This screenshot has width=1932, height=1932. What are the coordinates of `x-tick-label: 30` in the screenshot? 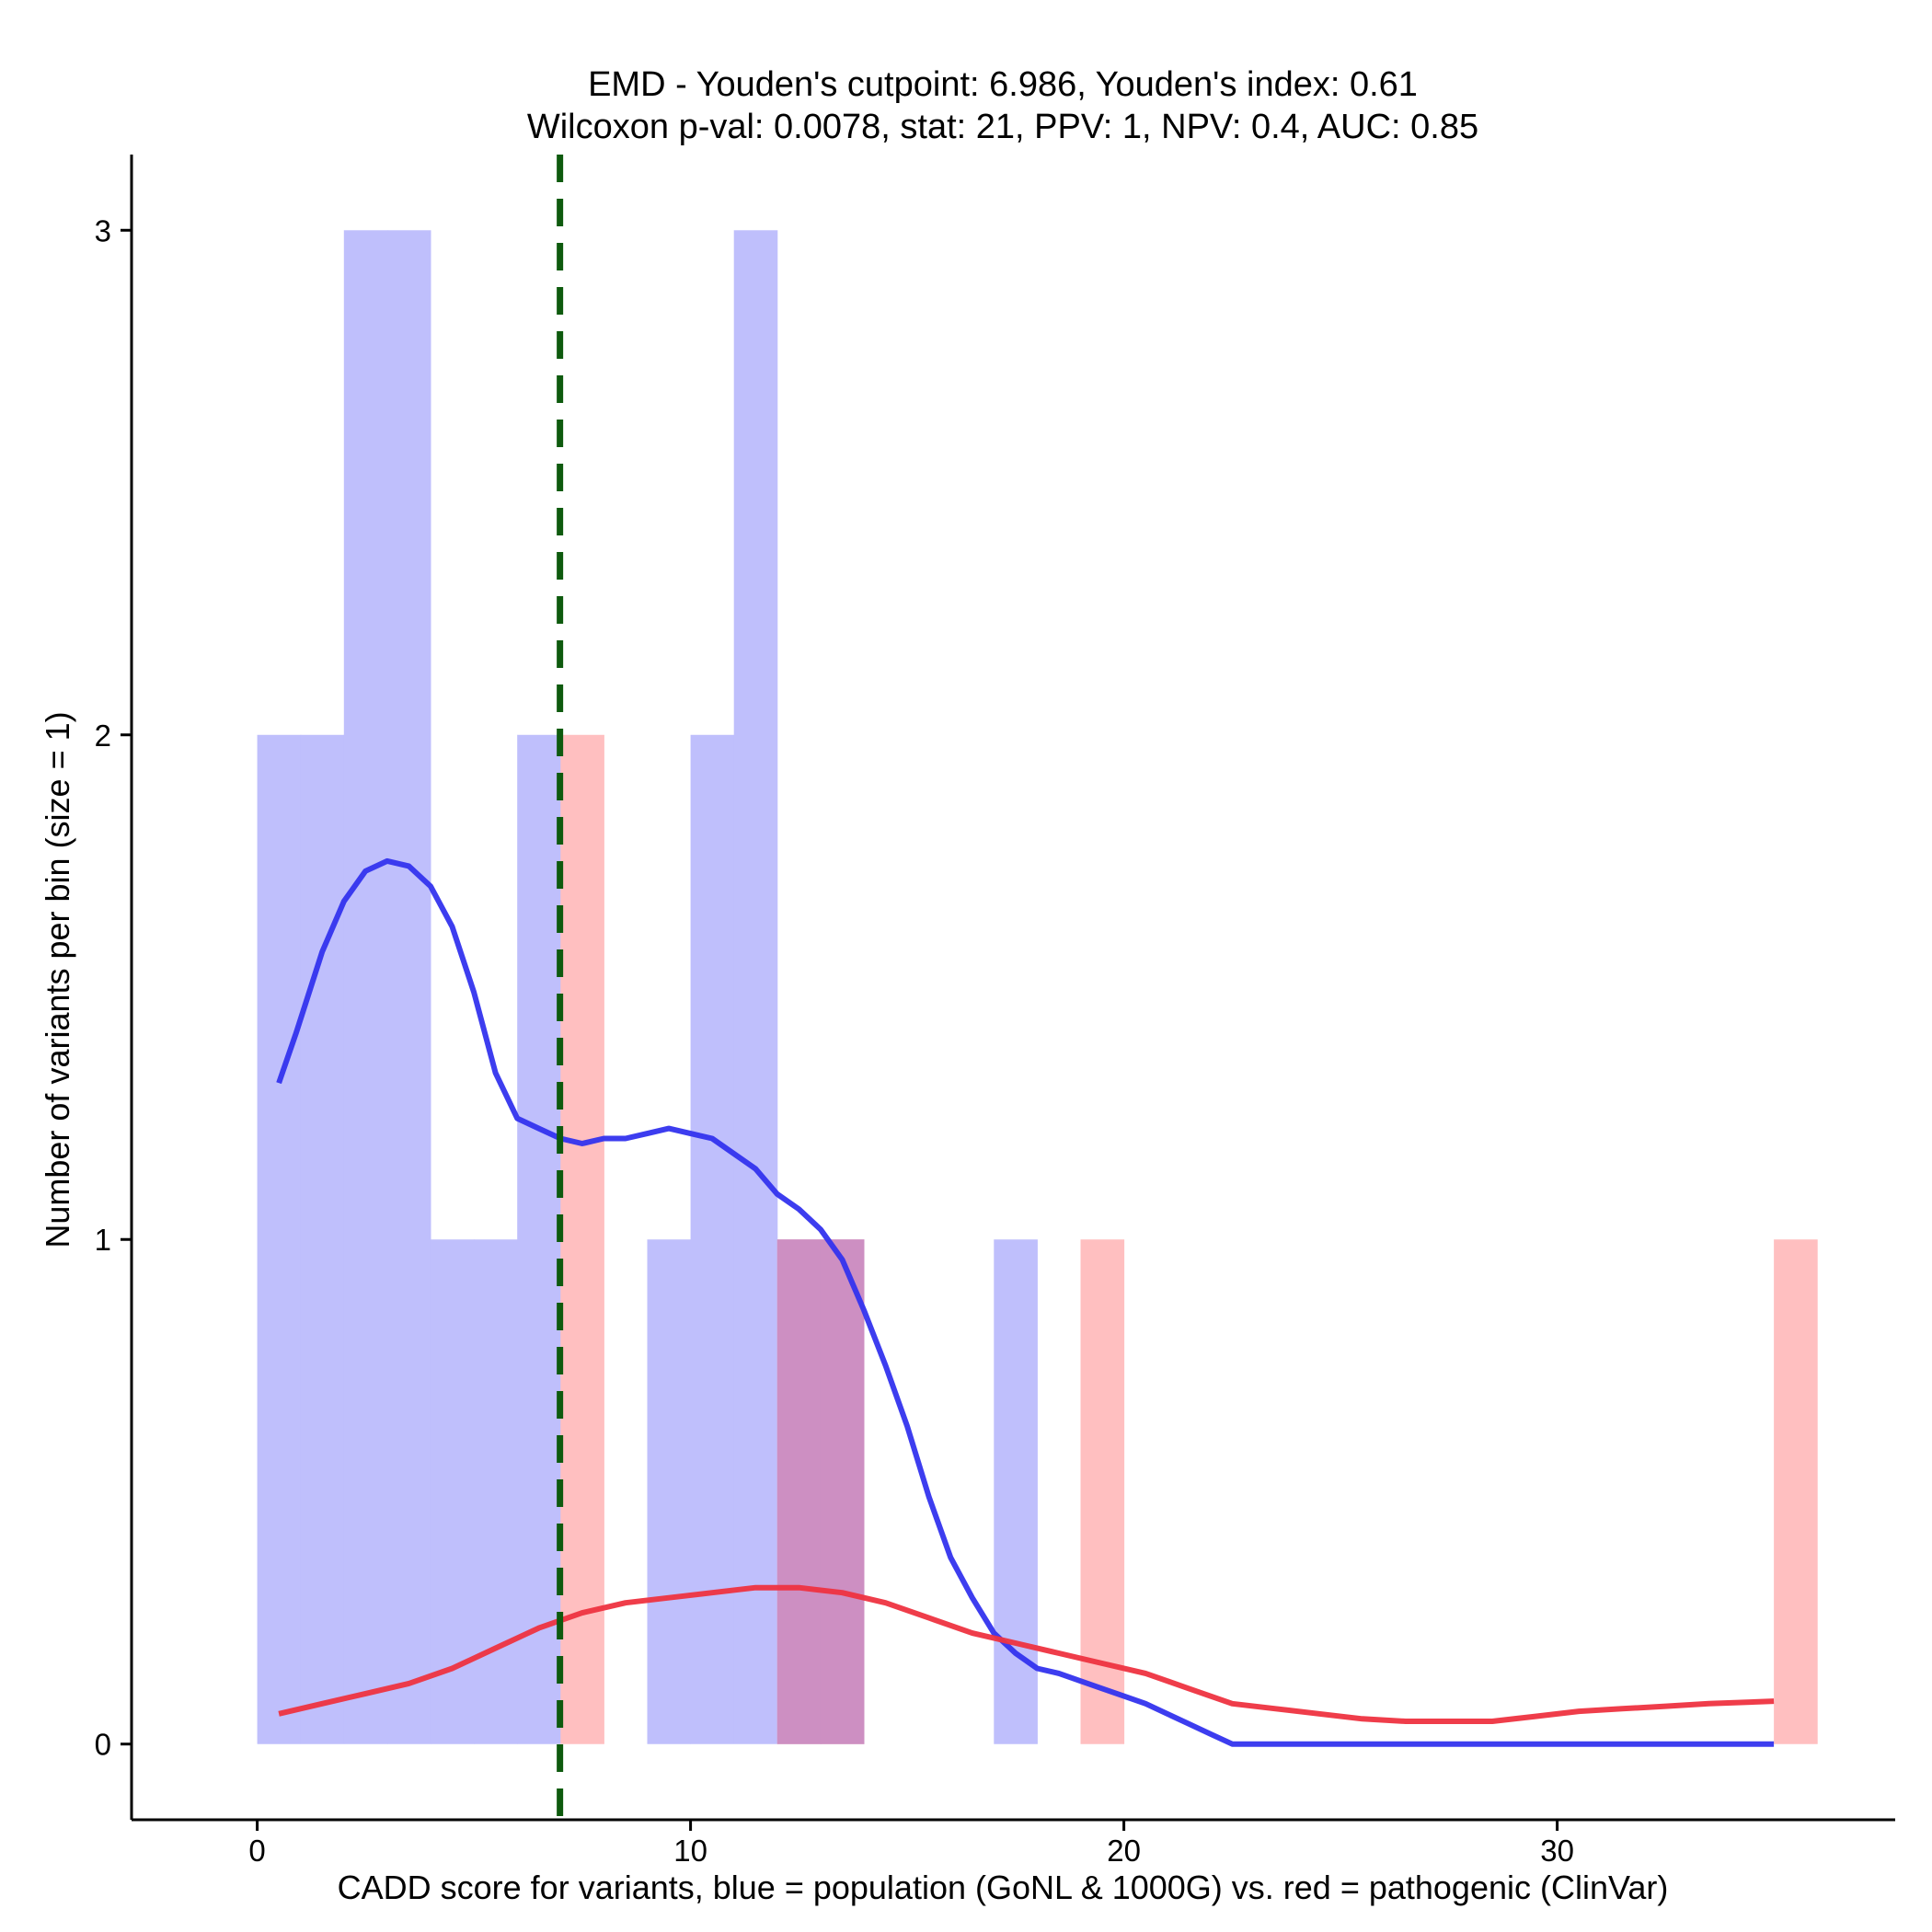 It's located at (1557, 1851).